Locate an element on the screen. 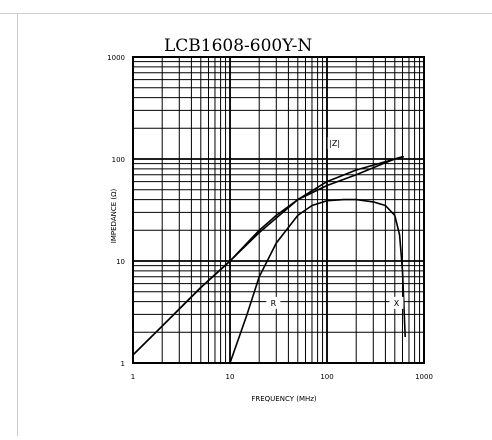 This screenshot has width=492, height=440. series-label: R is located at coordinates (274, 303).